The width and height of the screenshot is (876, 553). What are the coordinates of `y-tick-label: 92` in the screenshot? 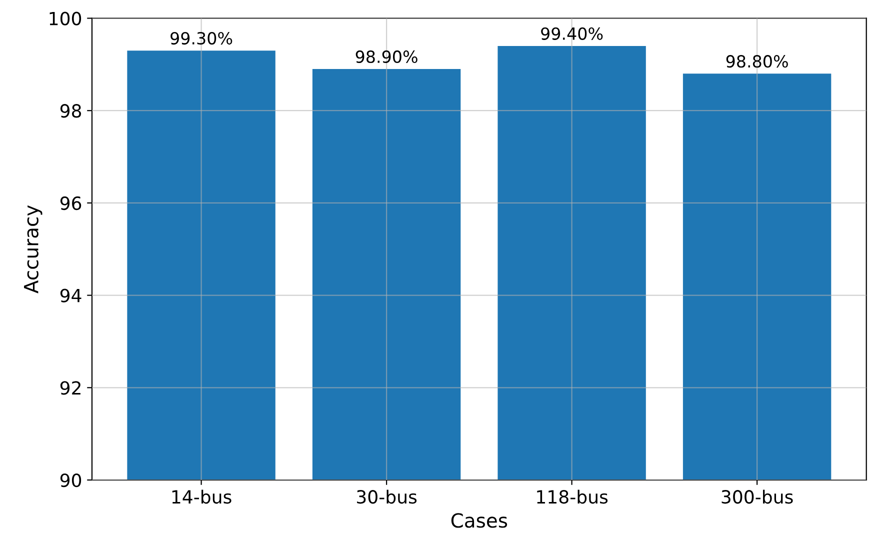 It's located at (70, 388).